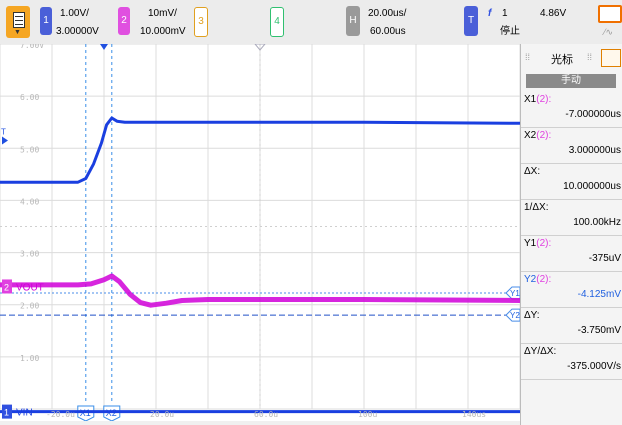 The image size is (622, 425). What do you see at coordinates (571, 81) in the screenshot?
I see `cursor-mode-button: 手动` at bounding box center [571, 81].